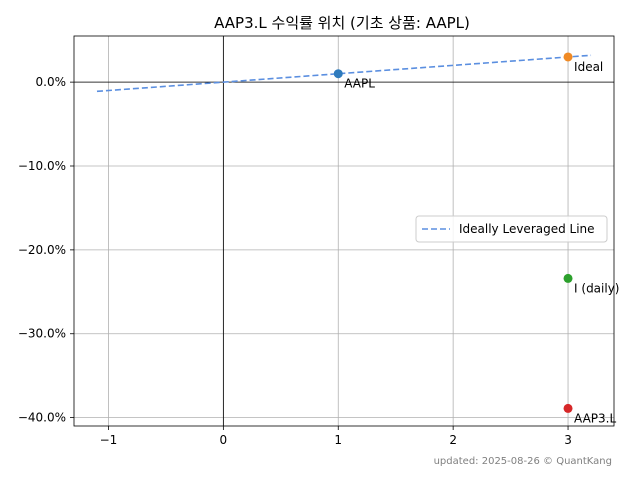 The image size is (640, 484). I want to click on chart-title: AAP3.L 수익률 위치 (기초 상품: AAPL), so click(342, 23).